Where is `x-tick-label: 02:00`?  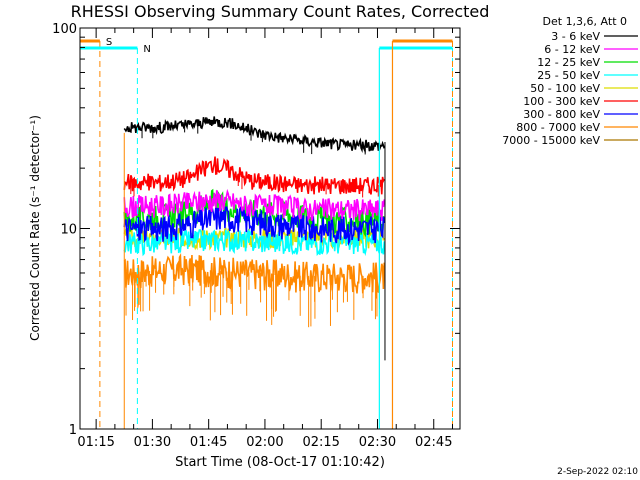
x-tick-label: 02:00 is located at coordinates (264, 442).